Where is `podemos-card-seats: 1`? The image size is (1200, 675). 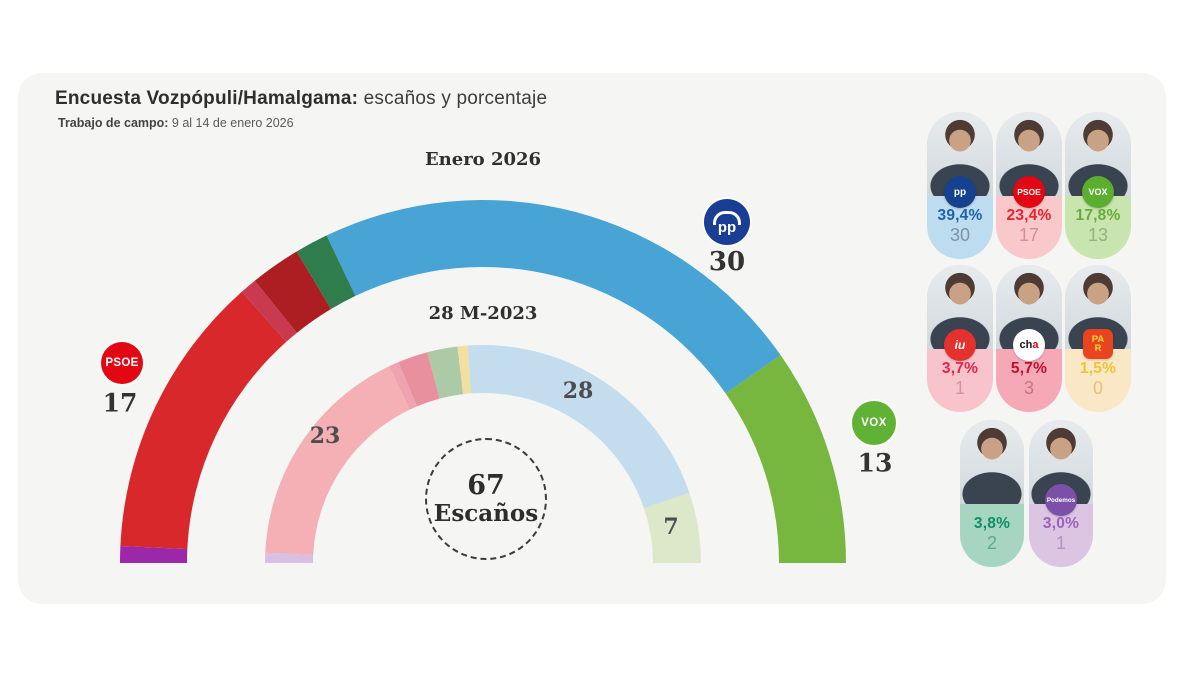 podemos-card-seats: 1 is located at coordinates (1060, 543).